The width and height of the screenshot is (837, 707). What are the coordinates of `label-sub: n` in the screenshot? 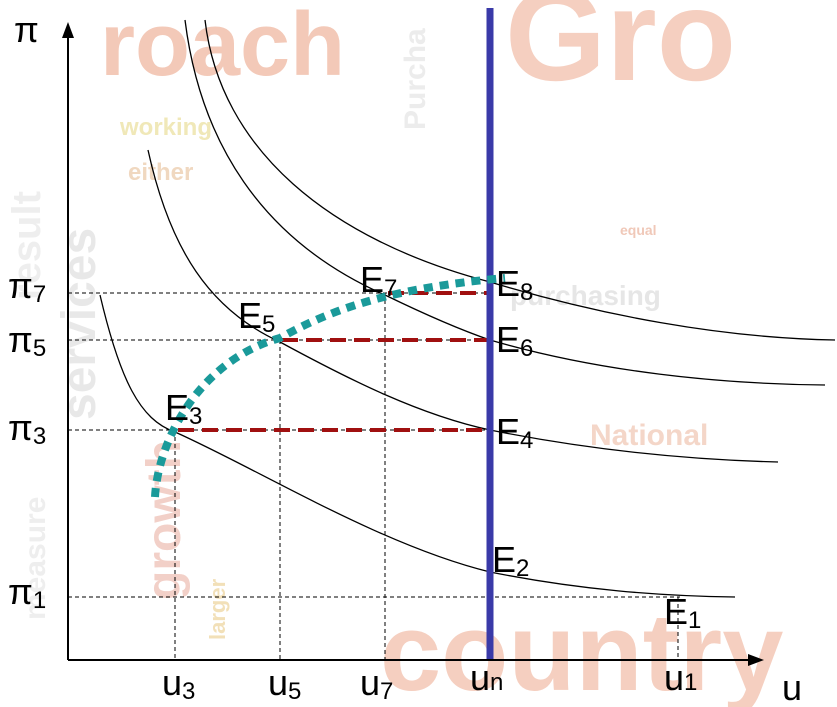 It's located at (496, 682).